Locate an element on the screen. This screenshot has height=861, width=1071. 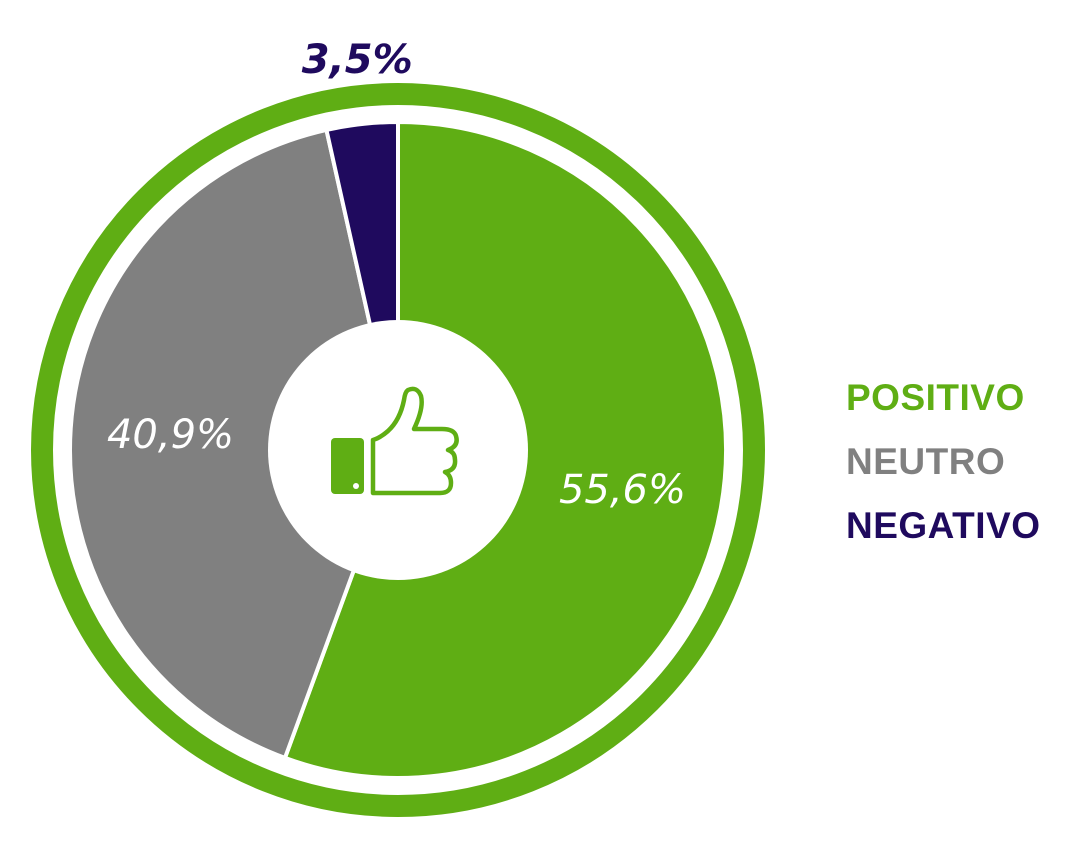
legend-item-negativo: NEGATIVO is located at coordinates (943, 525).